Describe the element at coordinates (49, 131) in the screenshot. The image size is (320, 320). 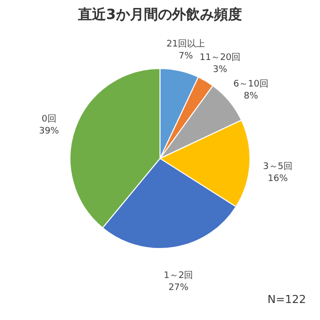
I see `data-label: 39%` at that location.